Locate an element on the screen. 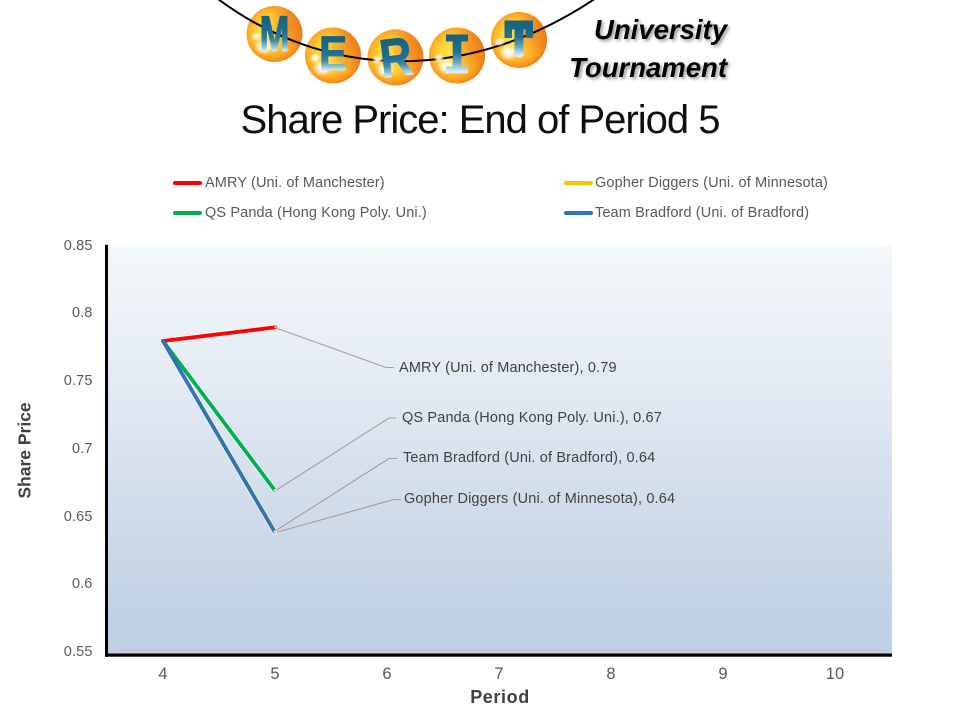  svg-text: R is located at coordinates (396, 57).